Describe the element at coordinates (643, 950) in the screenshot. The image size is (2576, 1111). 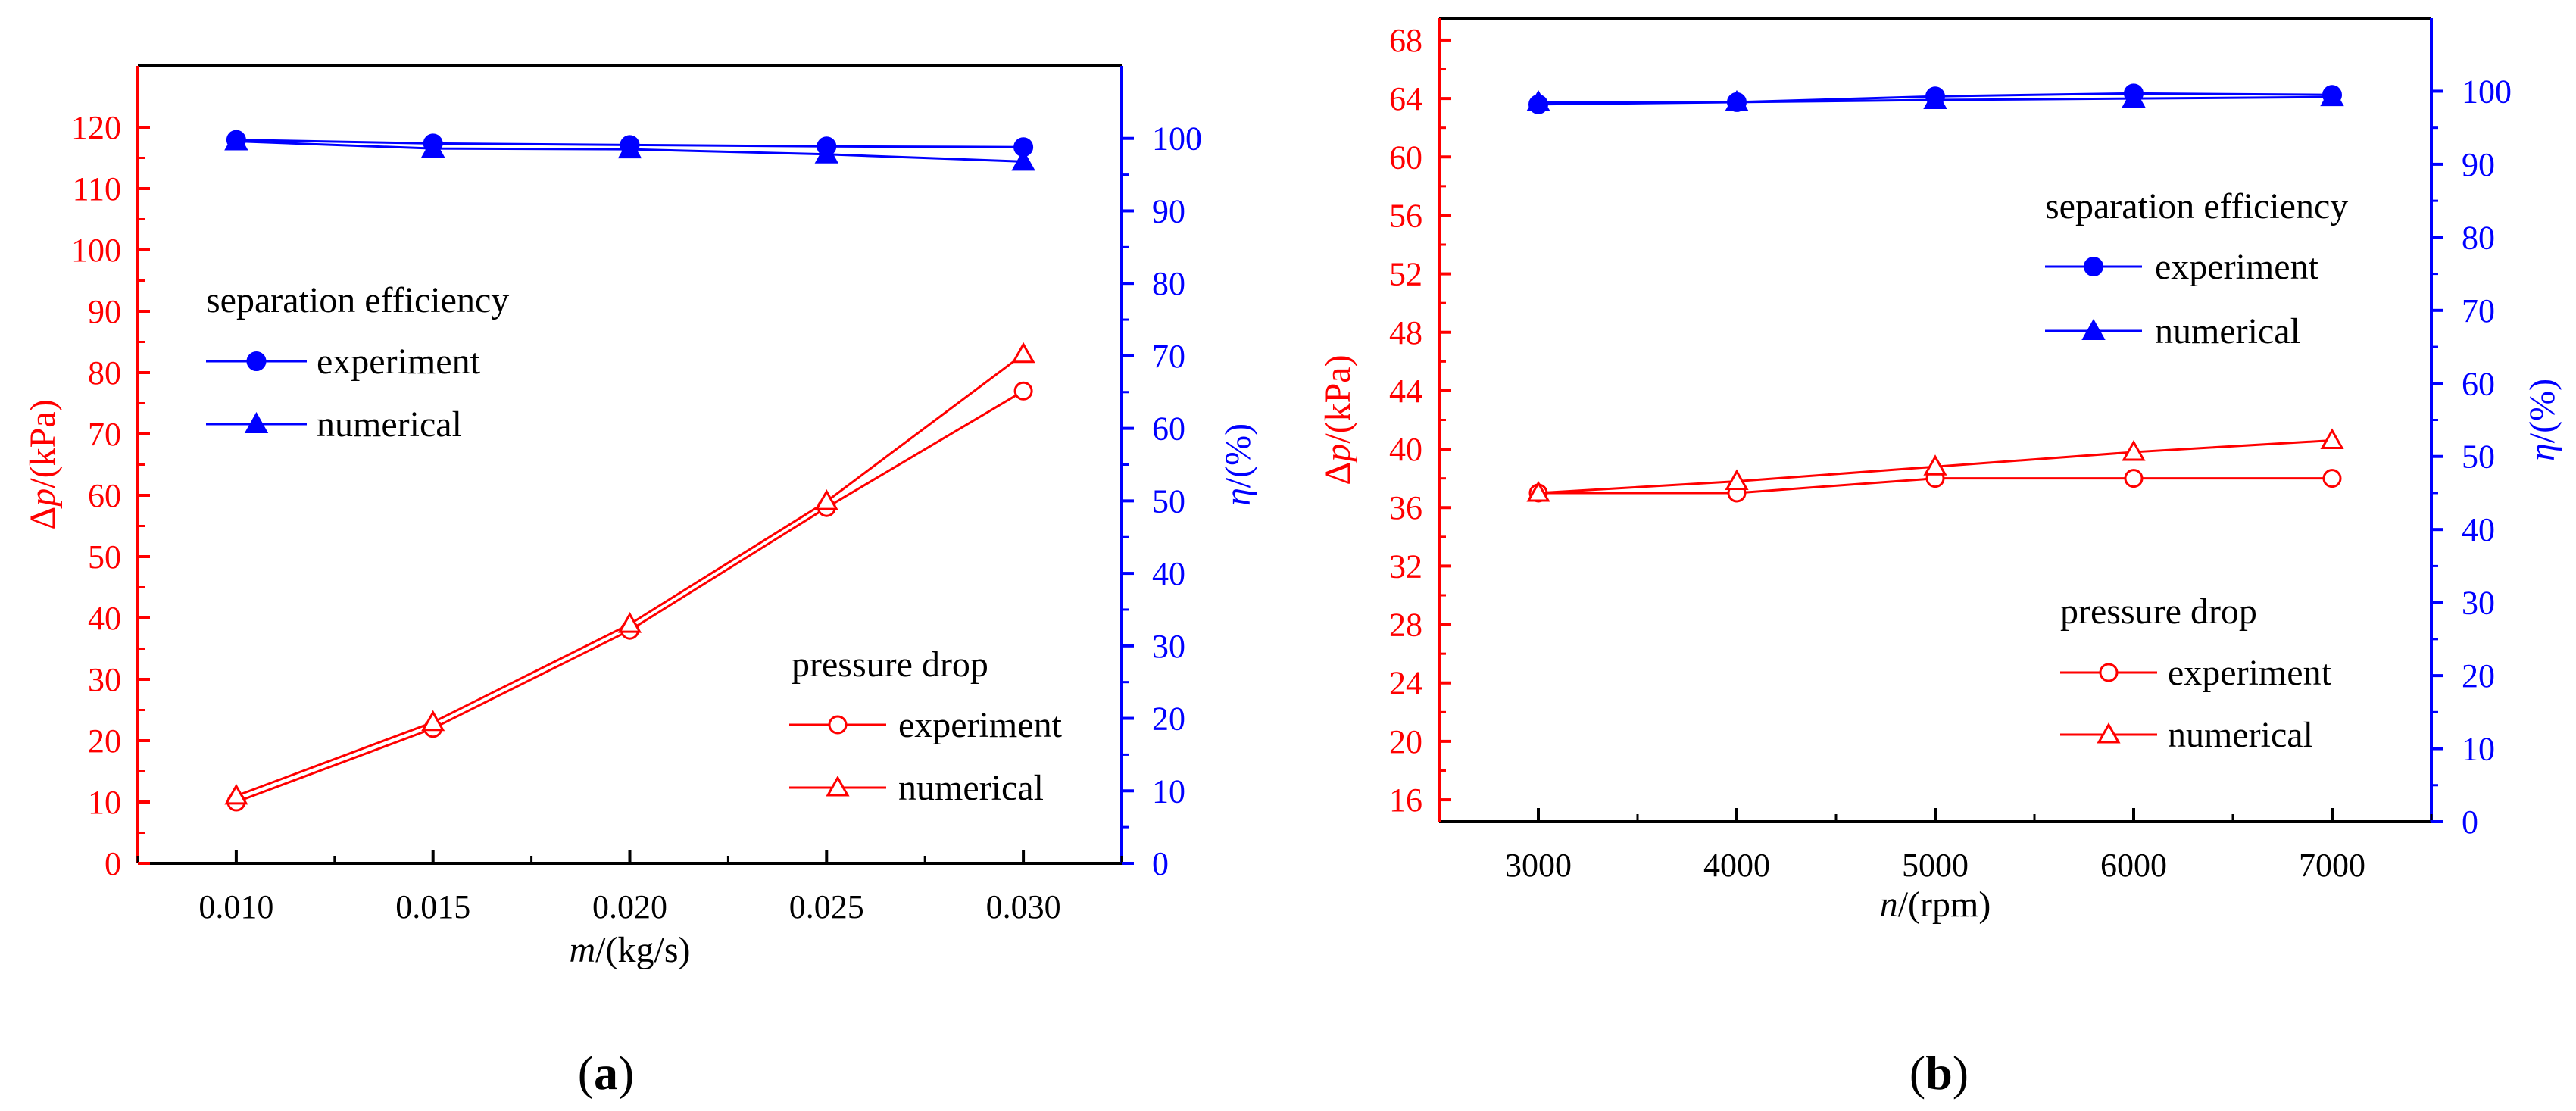
I see `x-axis-label-unit: /(kg/s)` at that location.